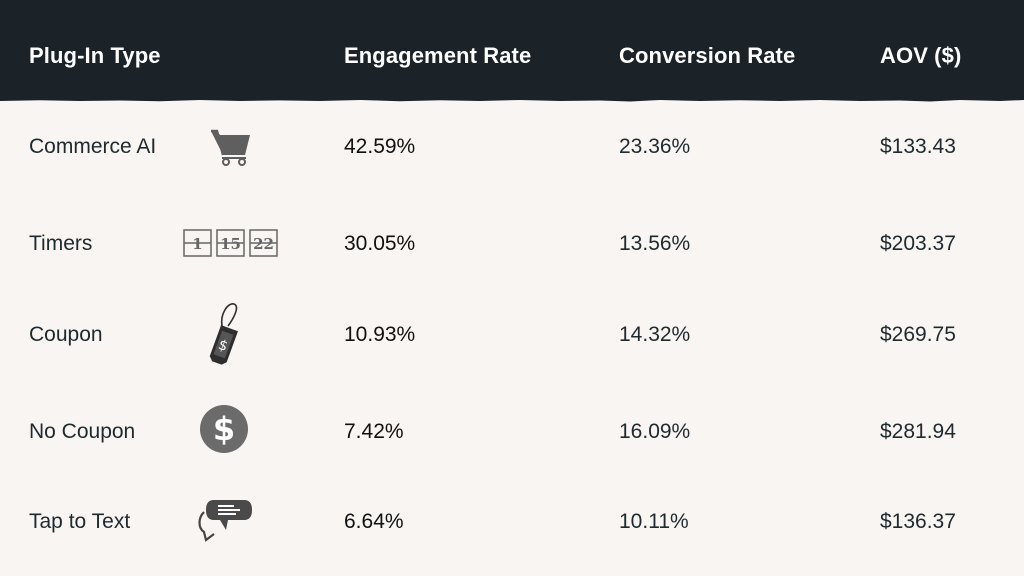  I want to click on aov: $136.37, so click(918, 521).